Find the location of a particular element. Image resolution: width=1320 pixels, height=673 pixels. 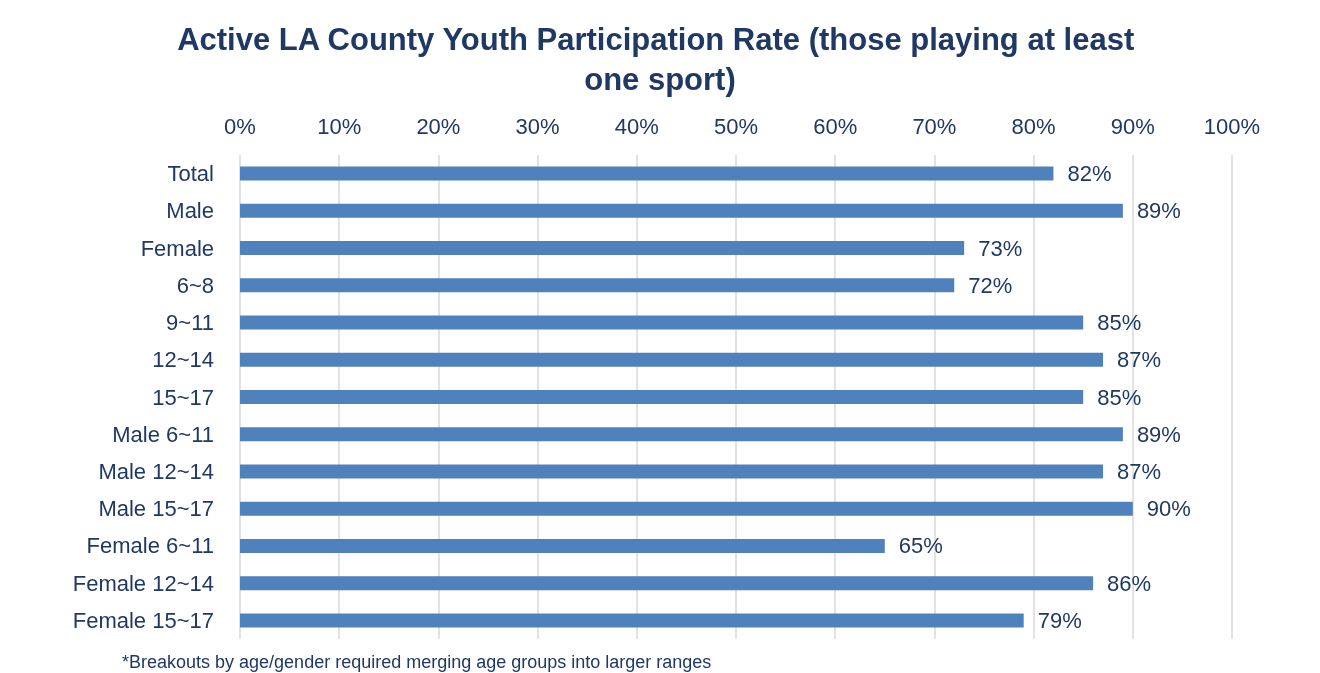

y-tick-label: Male 6~11 is located at coordinates (163, 434).